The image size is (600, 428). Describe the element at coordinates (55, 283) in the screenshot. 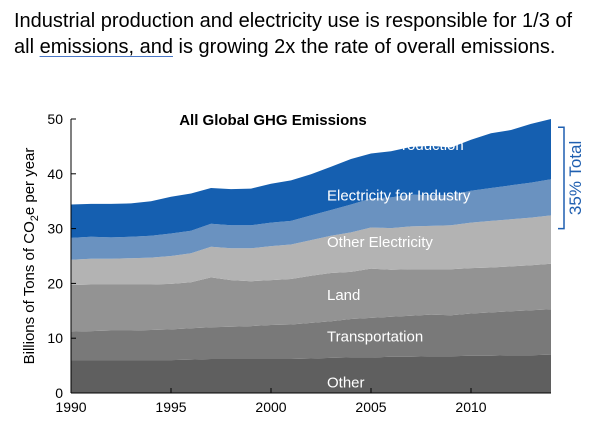

I see `y-tick-label: 20` at that location.